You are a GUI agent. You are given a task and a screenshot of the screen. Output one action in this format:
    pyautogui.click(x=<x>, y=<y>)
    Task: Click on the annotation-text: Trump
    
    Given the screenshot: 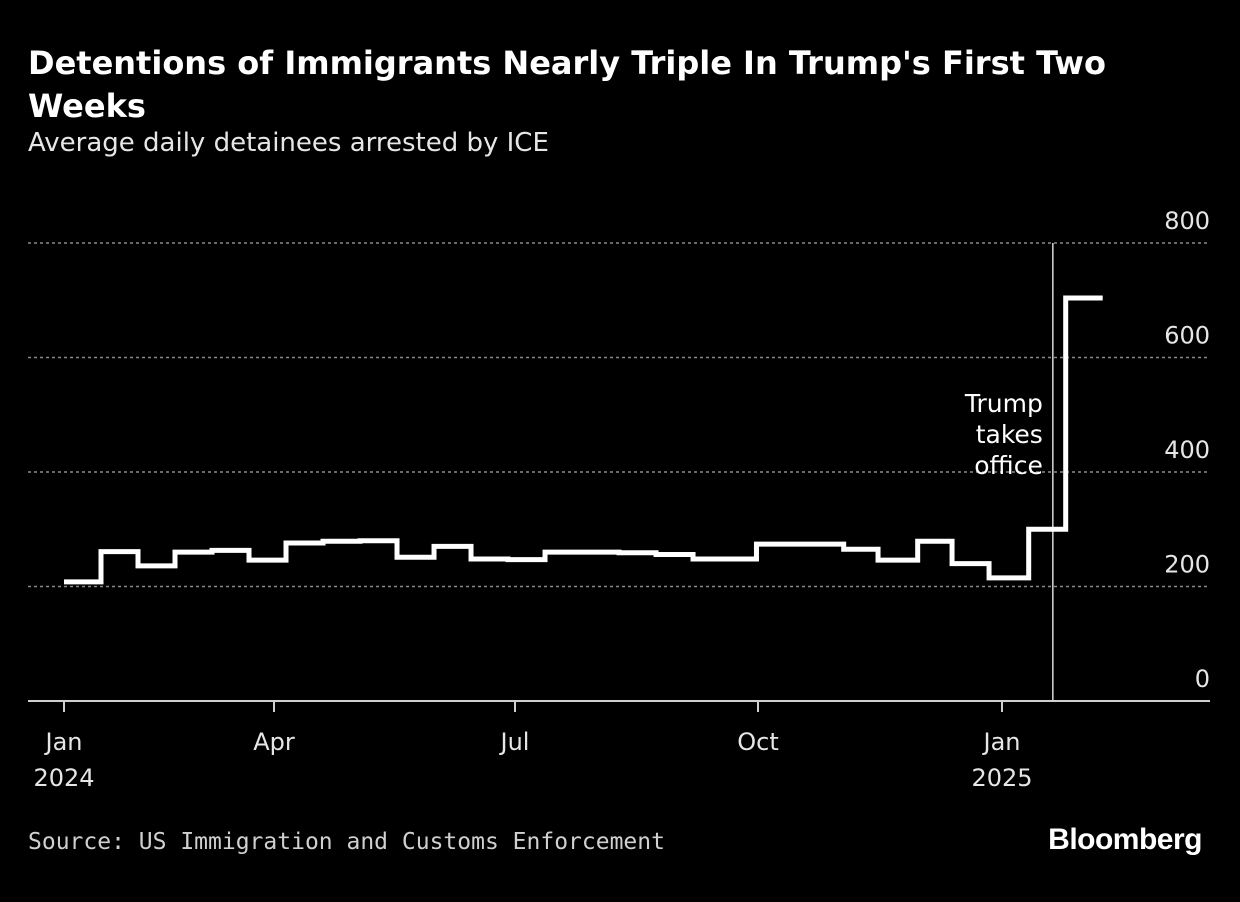 What is the action you would take?
    pyautogui.click(x=1003, y=403)
    